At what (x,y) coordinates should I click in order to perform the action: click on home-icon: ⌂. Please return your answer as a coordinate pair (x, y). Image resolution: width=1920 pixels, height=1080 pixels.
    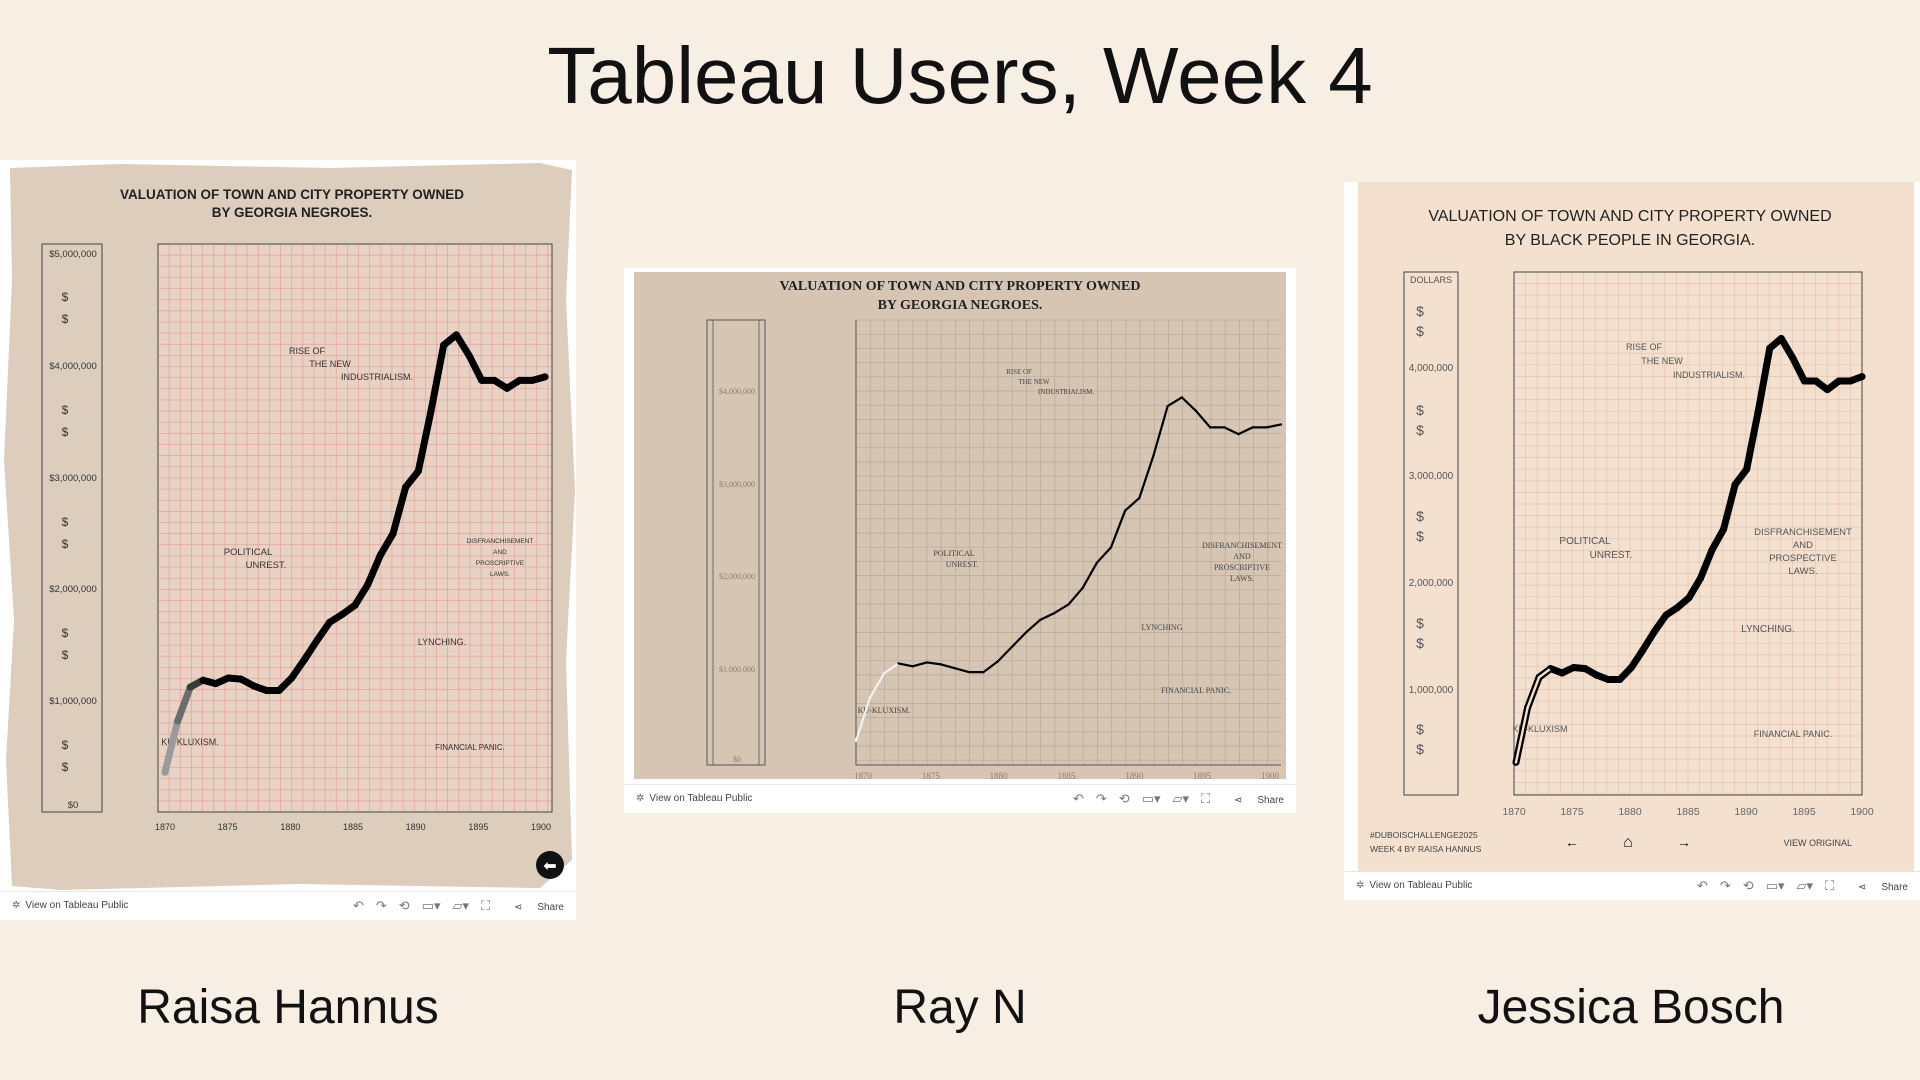
    Looking at the image, I should click on (1628, 842).